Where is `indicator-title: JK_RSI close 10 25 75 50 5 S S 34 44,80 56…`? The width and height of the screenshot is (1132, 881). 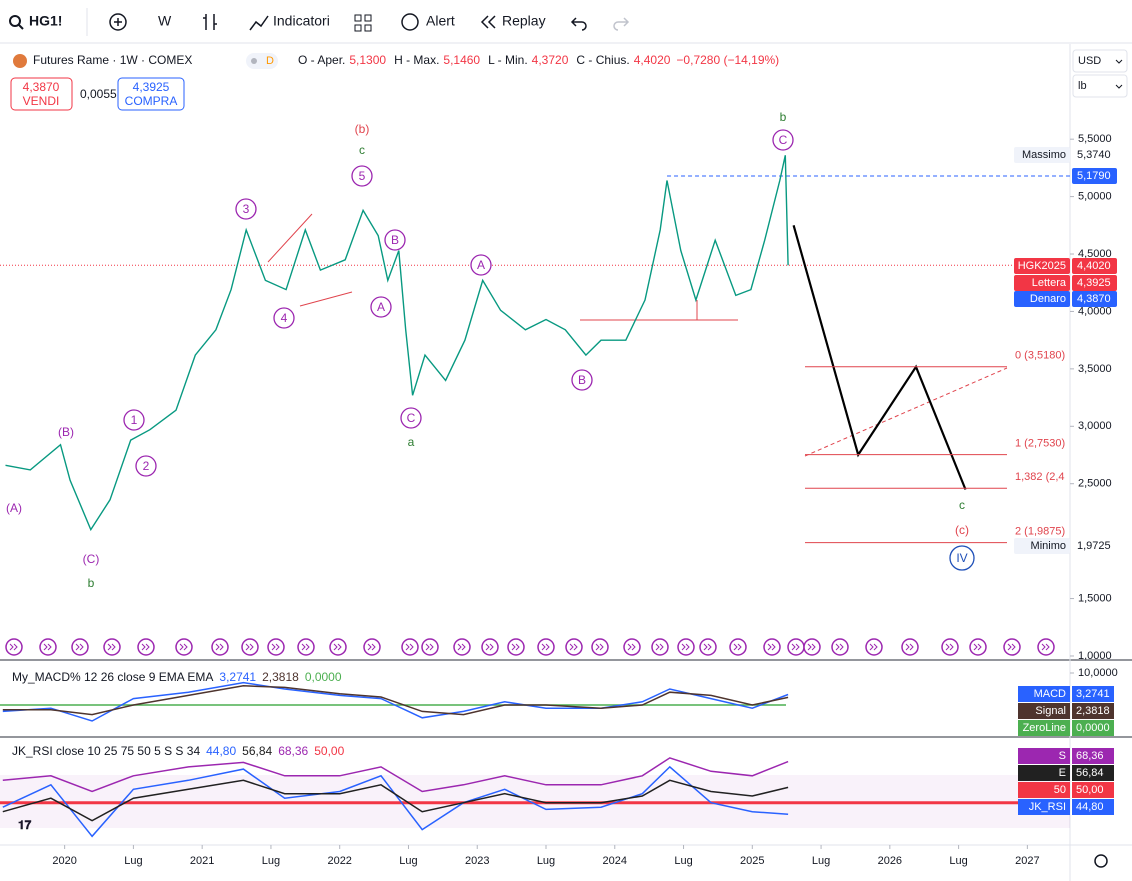
indicator-title: JK_RSI close 10 25 75 50 5 S S 34 44,80 56… is located at coordinates (178, 751).